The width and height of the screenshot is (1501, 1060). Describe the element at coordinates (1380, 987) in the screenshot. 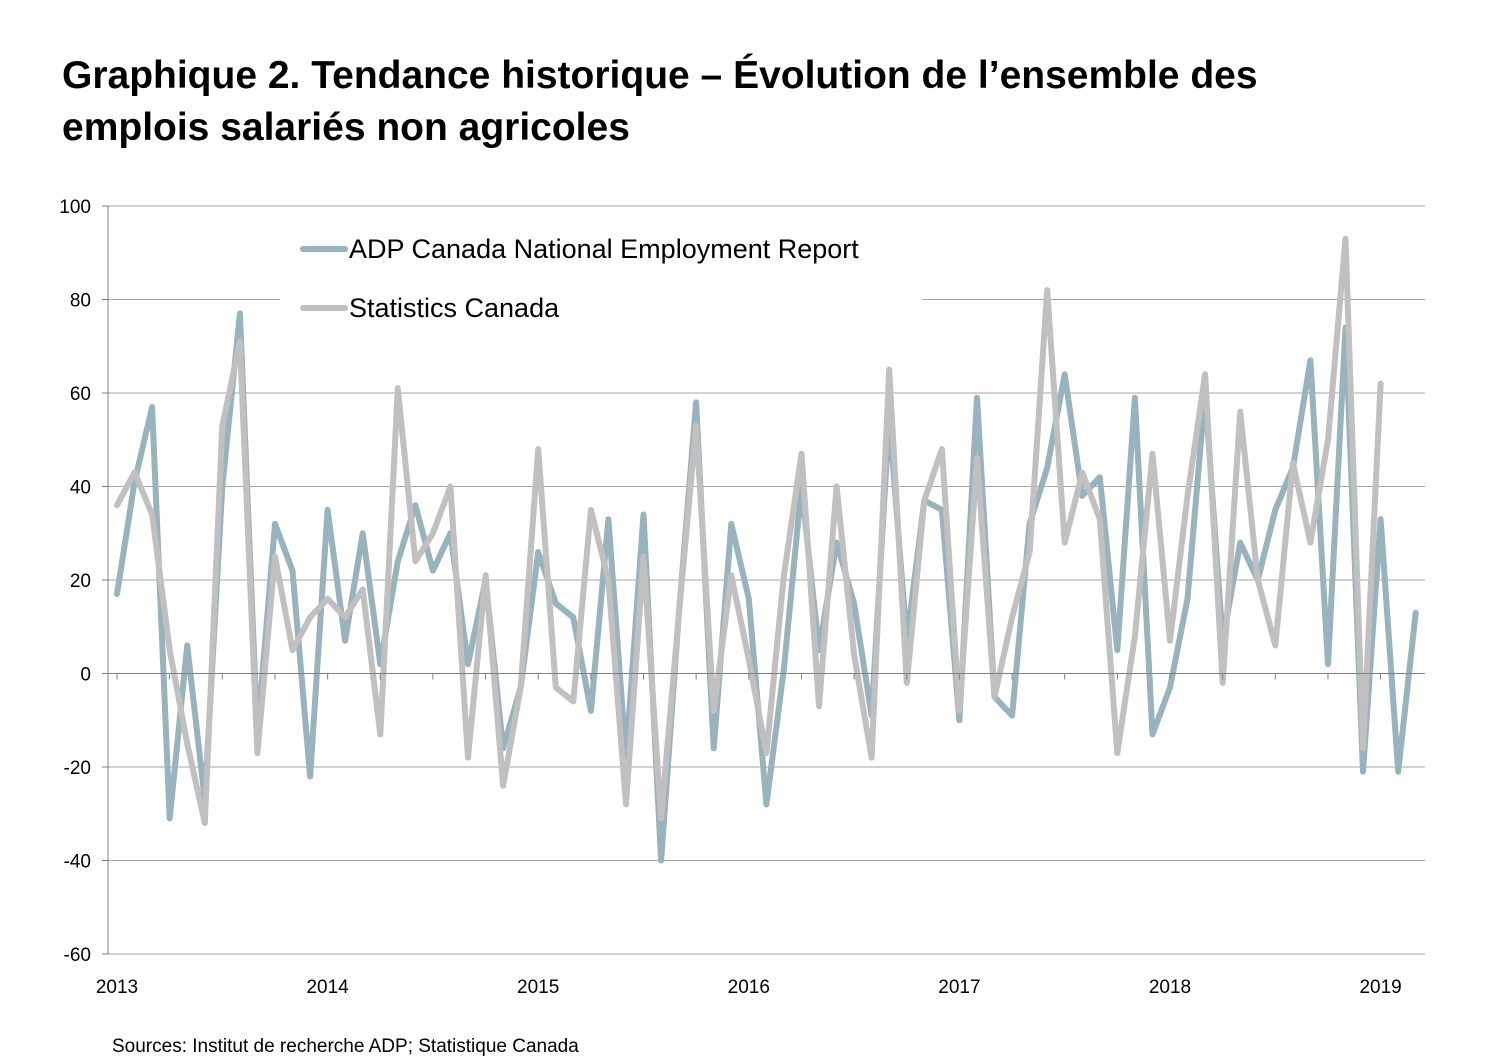

I see `x-tick-label: 2019` at that location.